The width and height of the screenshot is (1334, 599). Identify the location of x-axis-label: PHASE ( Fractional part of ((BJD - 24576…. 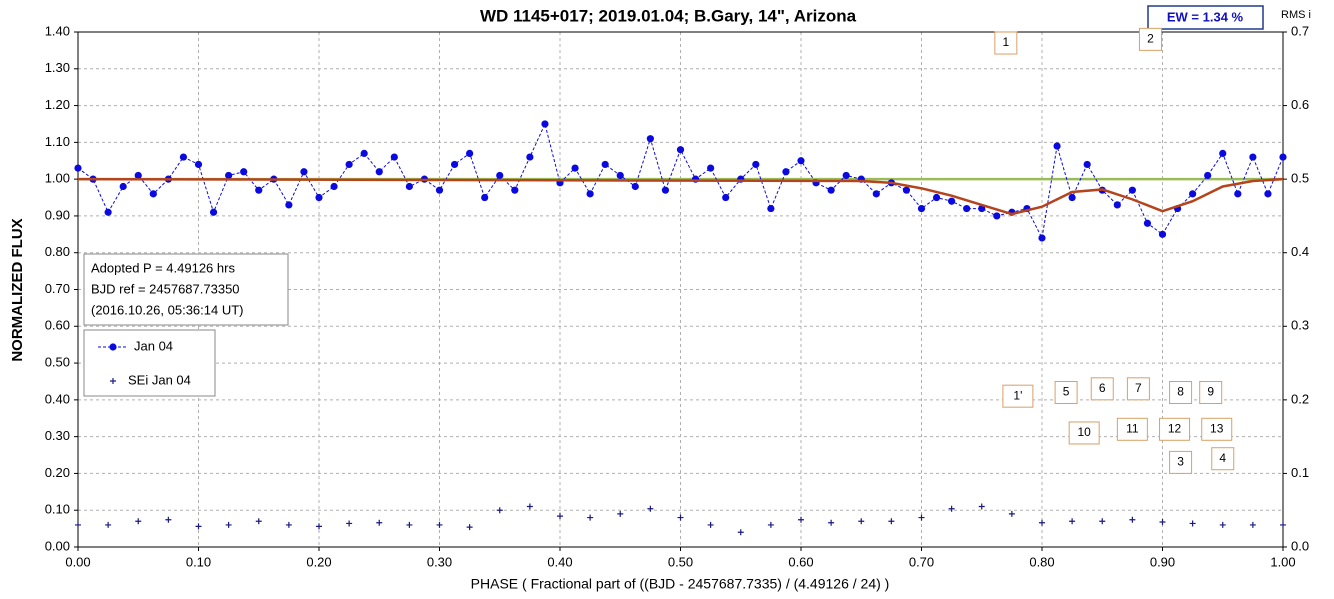
(680, 584).